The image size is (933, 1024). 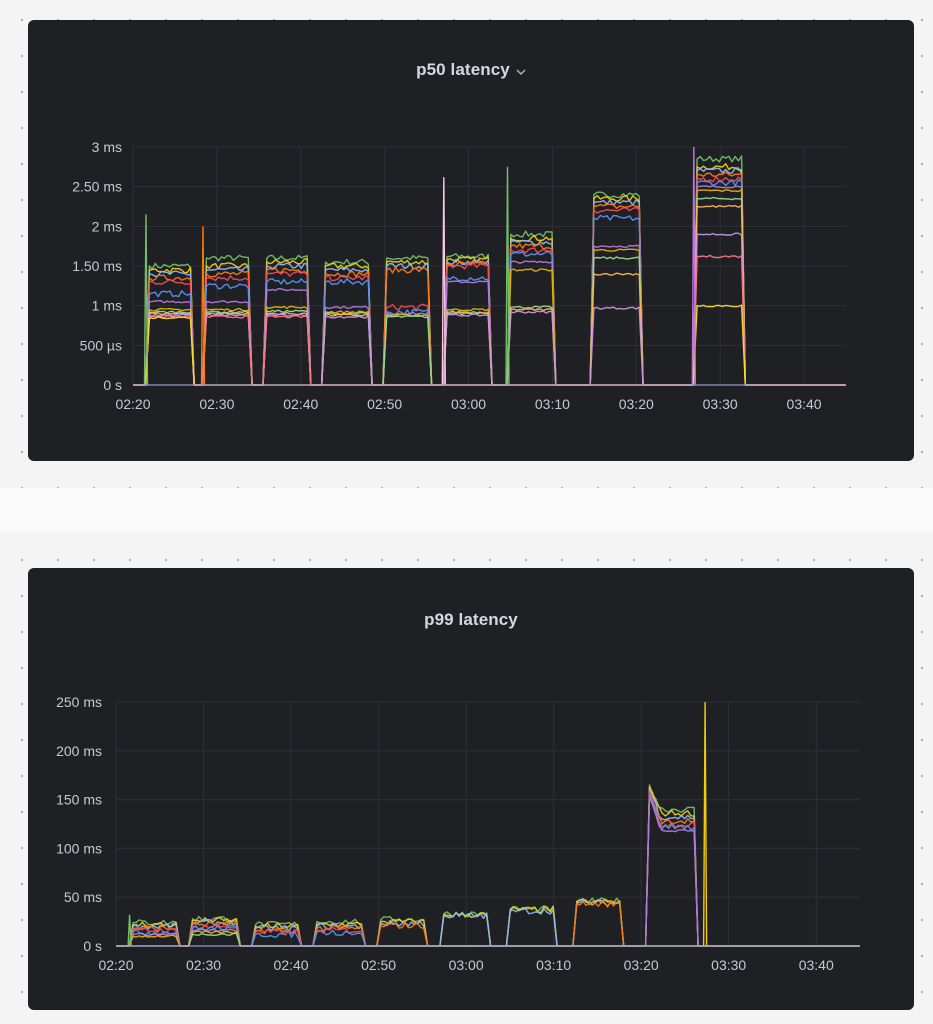 What do you see at coordinates (97, 266) in the screenshot?
I see `y-tick-label: 1.50 ms` at bounding box center [97, 266].